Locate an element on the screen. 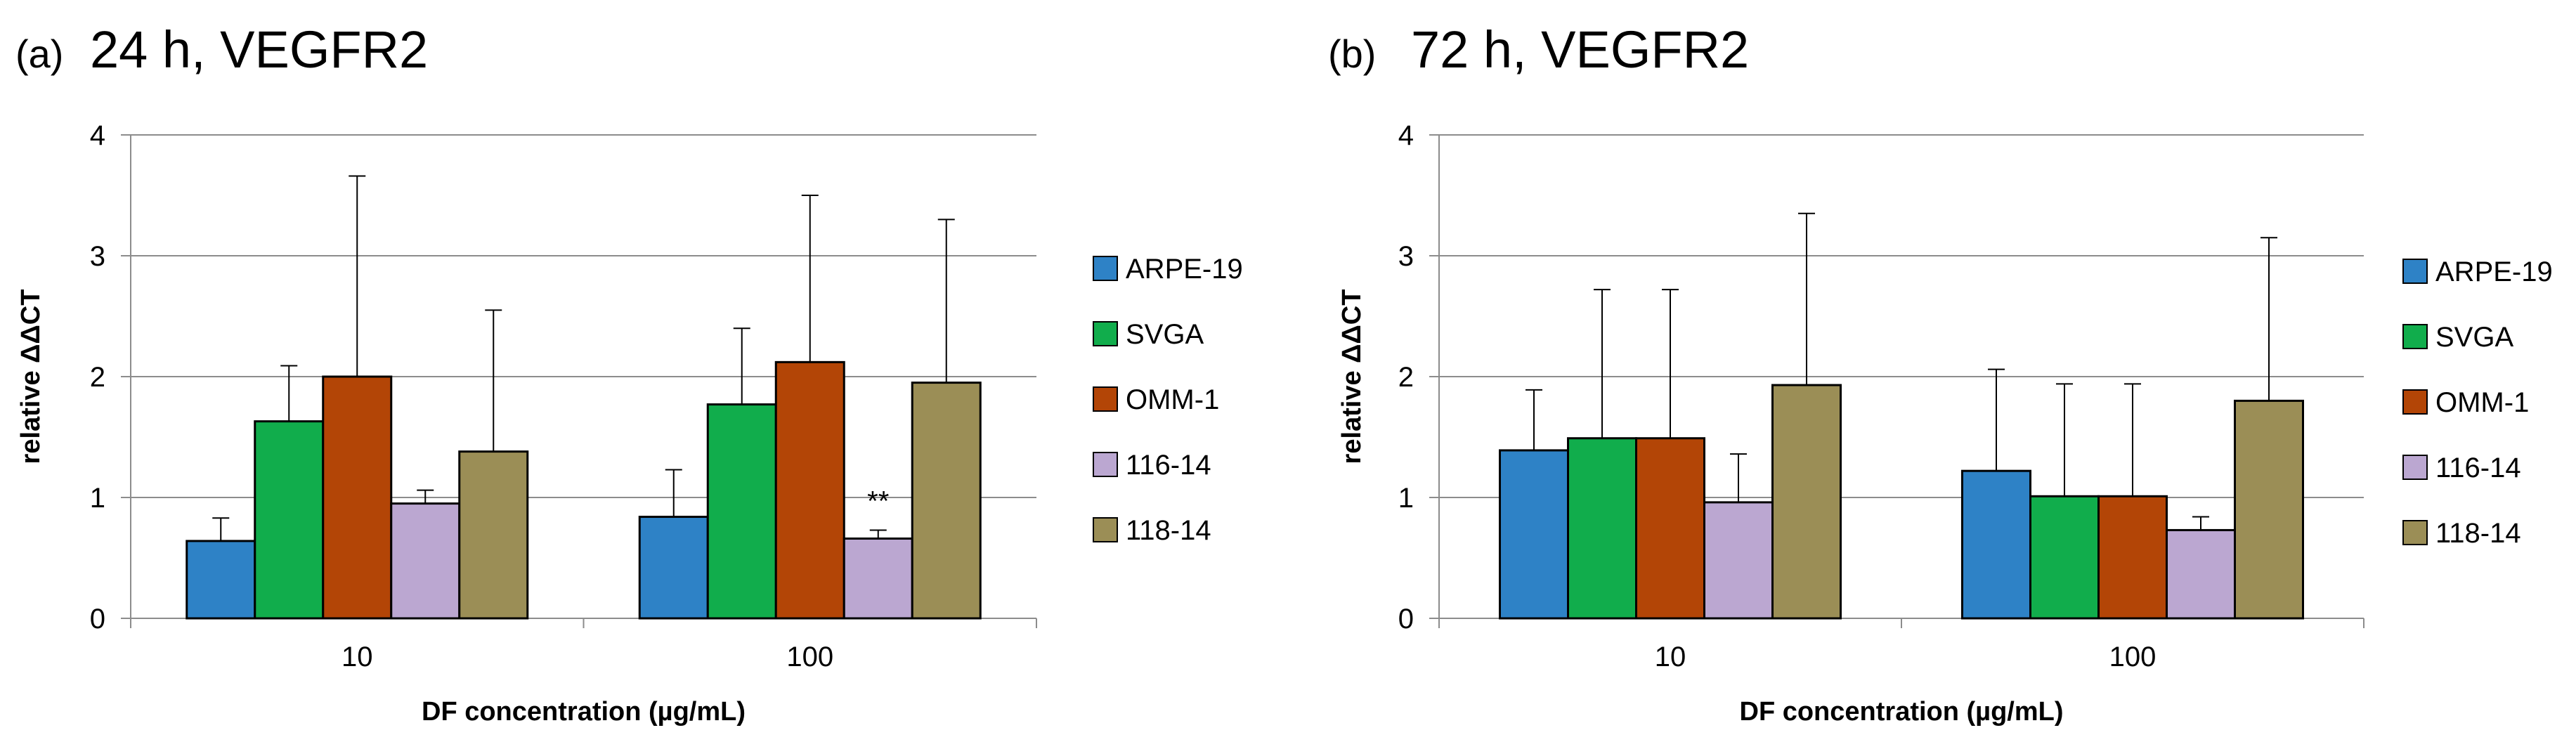 The width and height of the screenshot is (2576, 742). panel-b-y-axis-label: relative ΔΔCT is located at coordinates (1352, 376).